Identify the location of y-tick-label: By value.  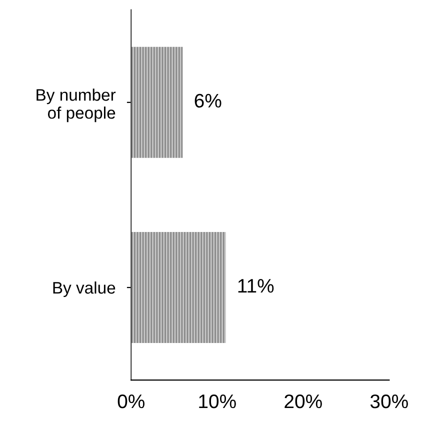
(84, 289).